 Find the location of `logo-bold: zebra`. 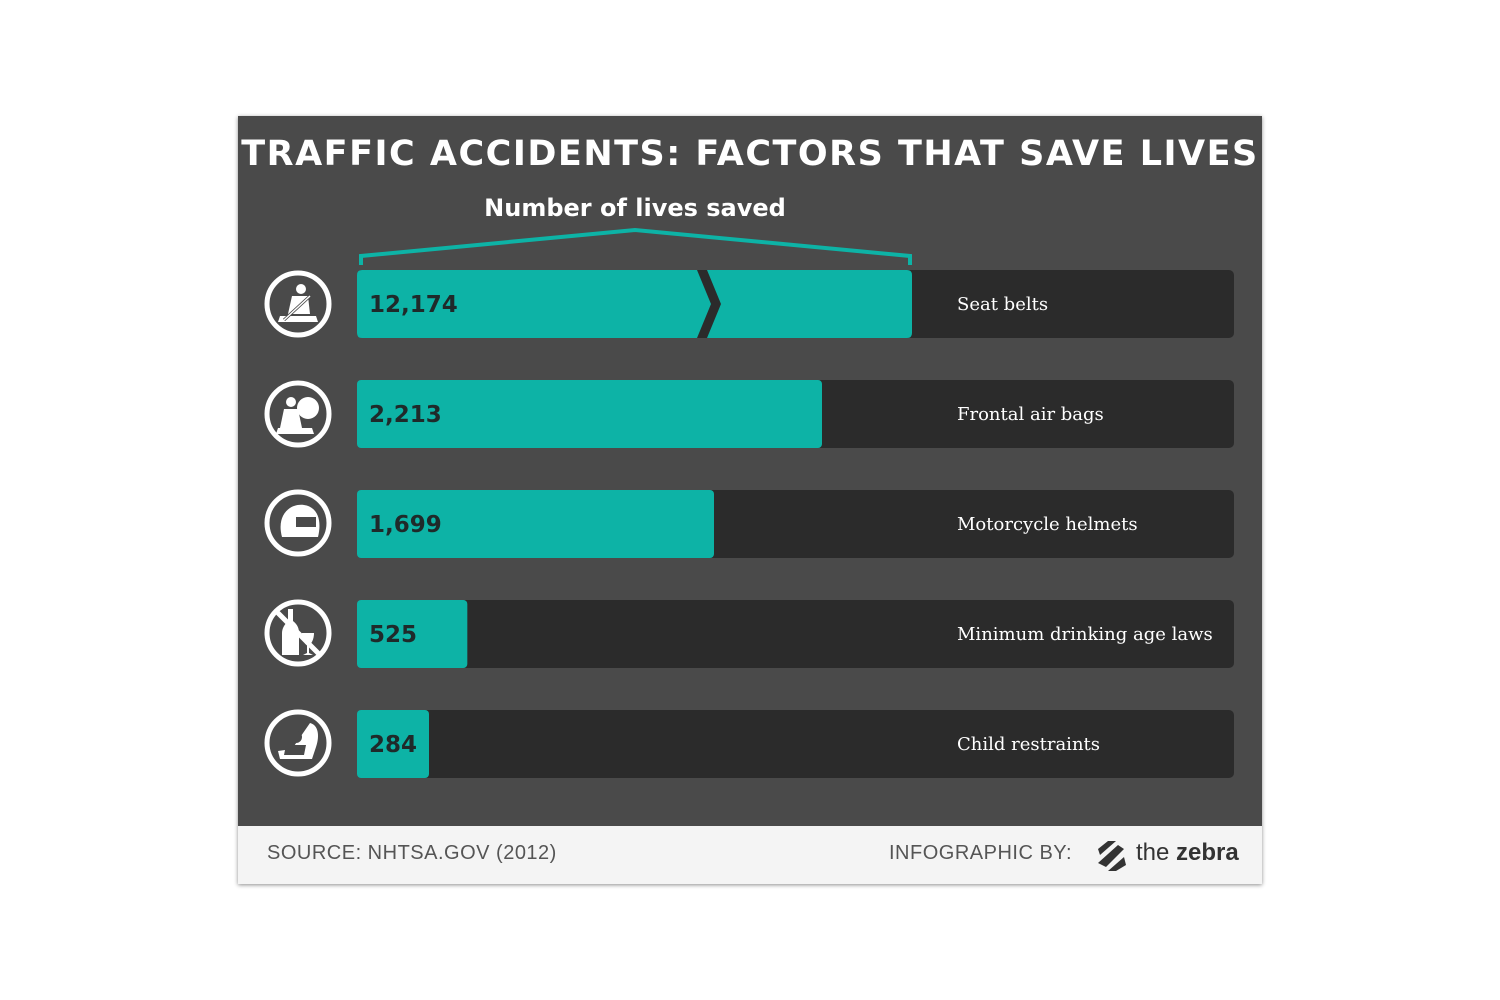

logo-bold: zebra is located at coordinates (1207, 852).